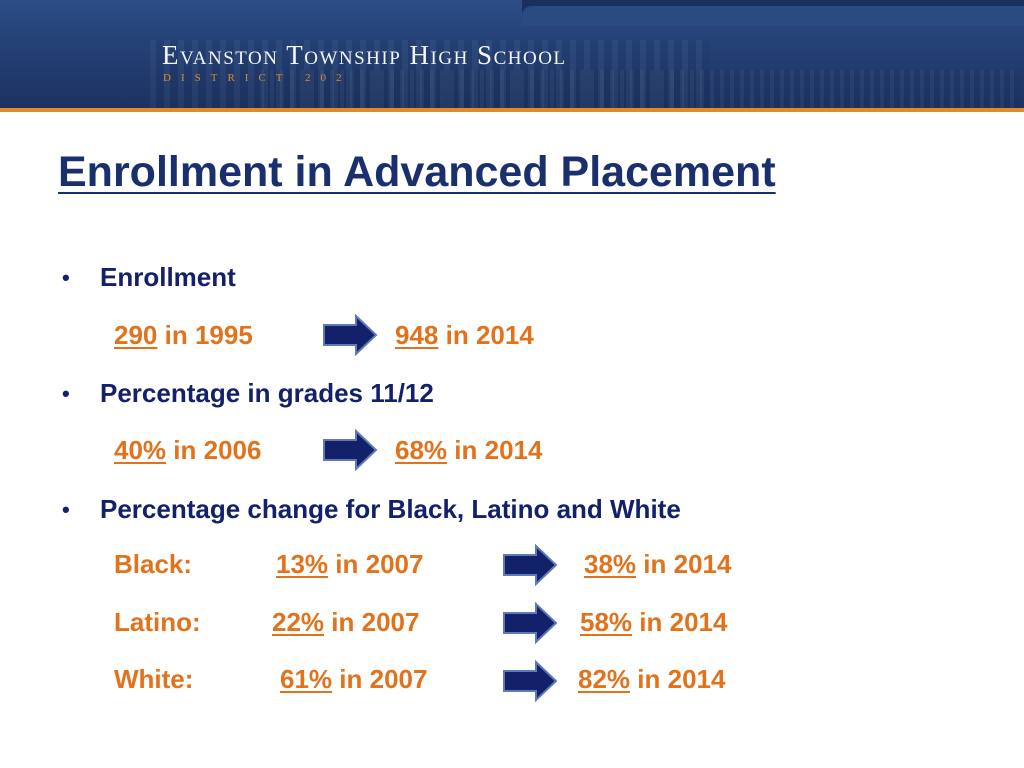 The image size is (1024, 768). Describe the element at coordinates (306, 679) in the screenshot. I see `white-from-value: 61%` at that location.